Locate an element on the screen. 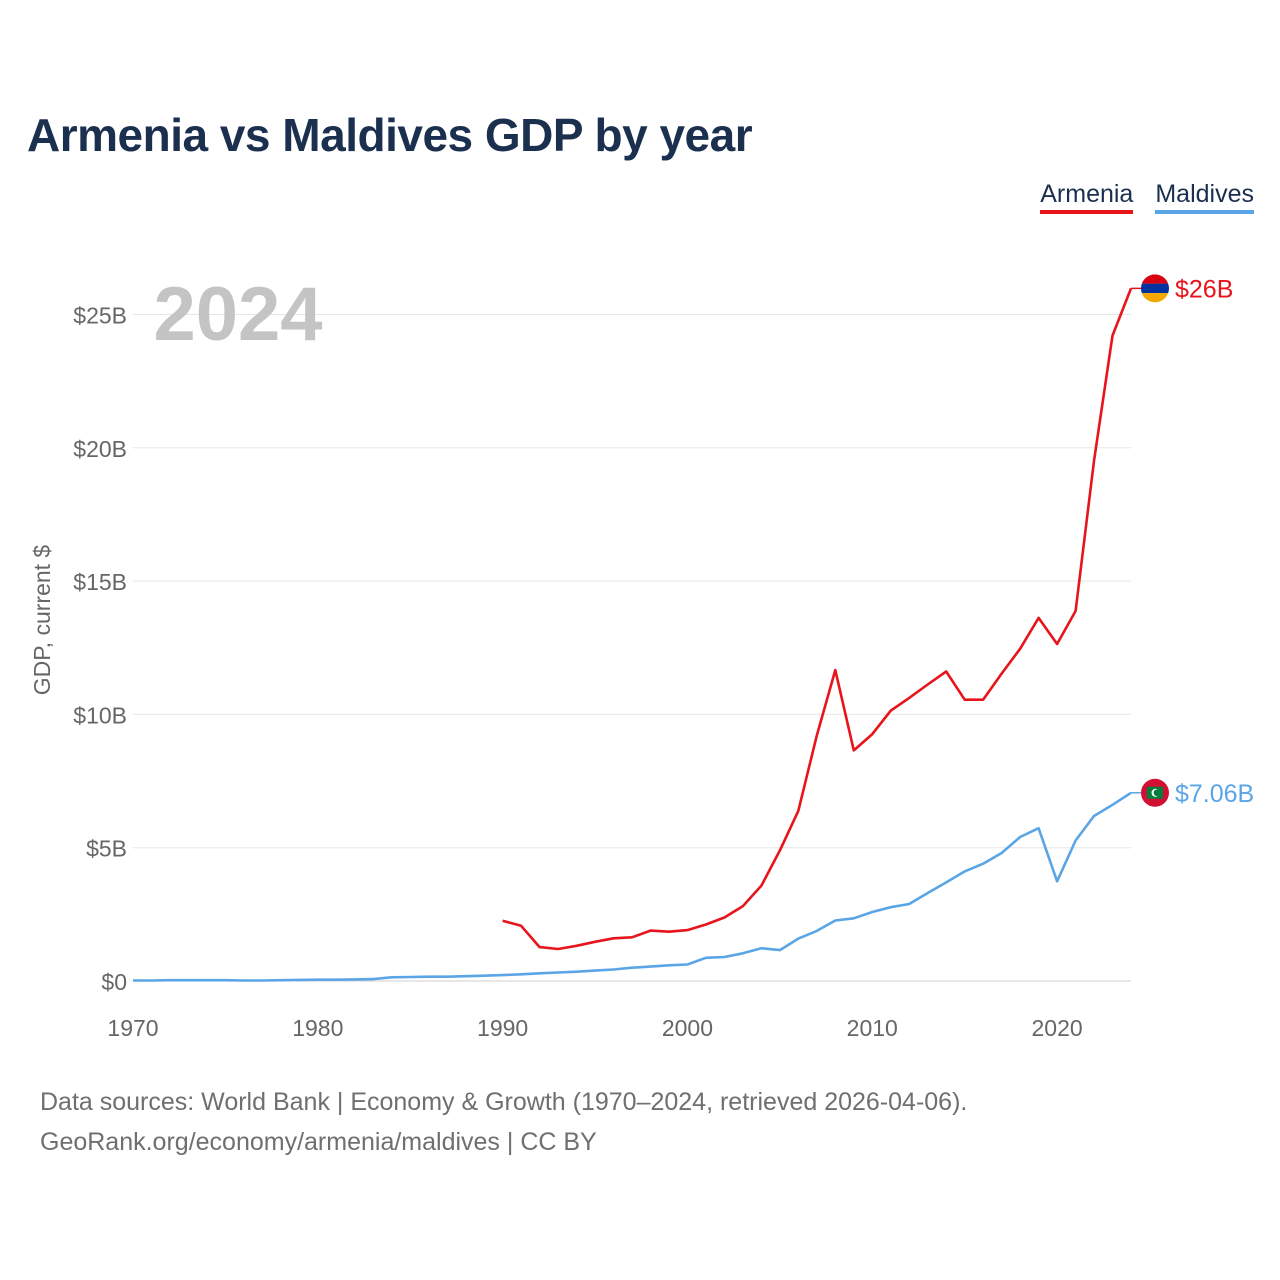 The height and width of the screenshot is (1280, 1280). y-tick-label: $20B is located at coordinates (100, 449).